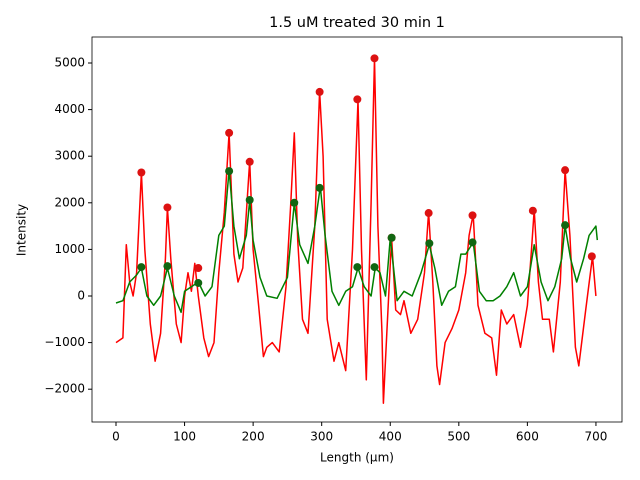 This screenshot has width=640, height=480. Describe the element at coordinates (253, 437) in the screenshot. I see `x-tick-label: 200` at that location.